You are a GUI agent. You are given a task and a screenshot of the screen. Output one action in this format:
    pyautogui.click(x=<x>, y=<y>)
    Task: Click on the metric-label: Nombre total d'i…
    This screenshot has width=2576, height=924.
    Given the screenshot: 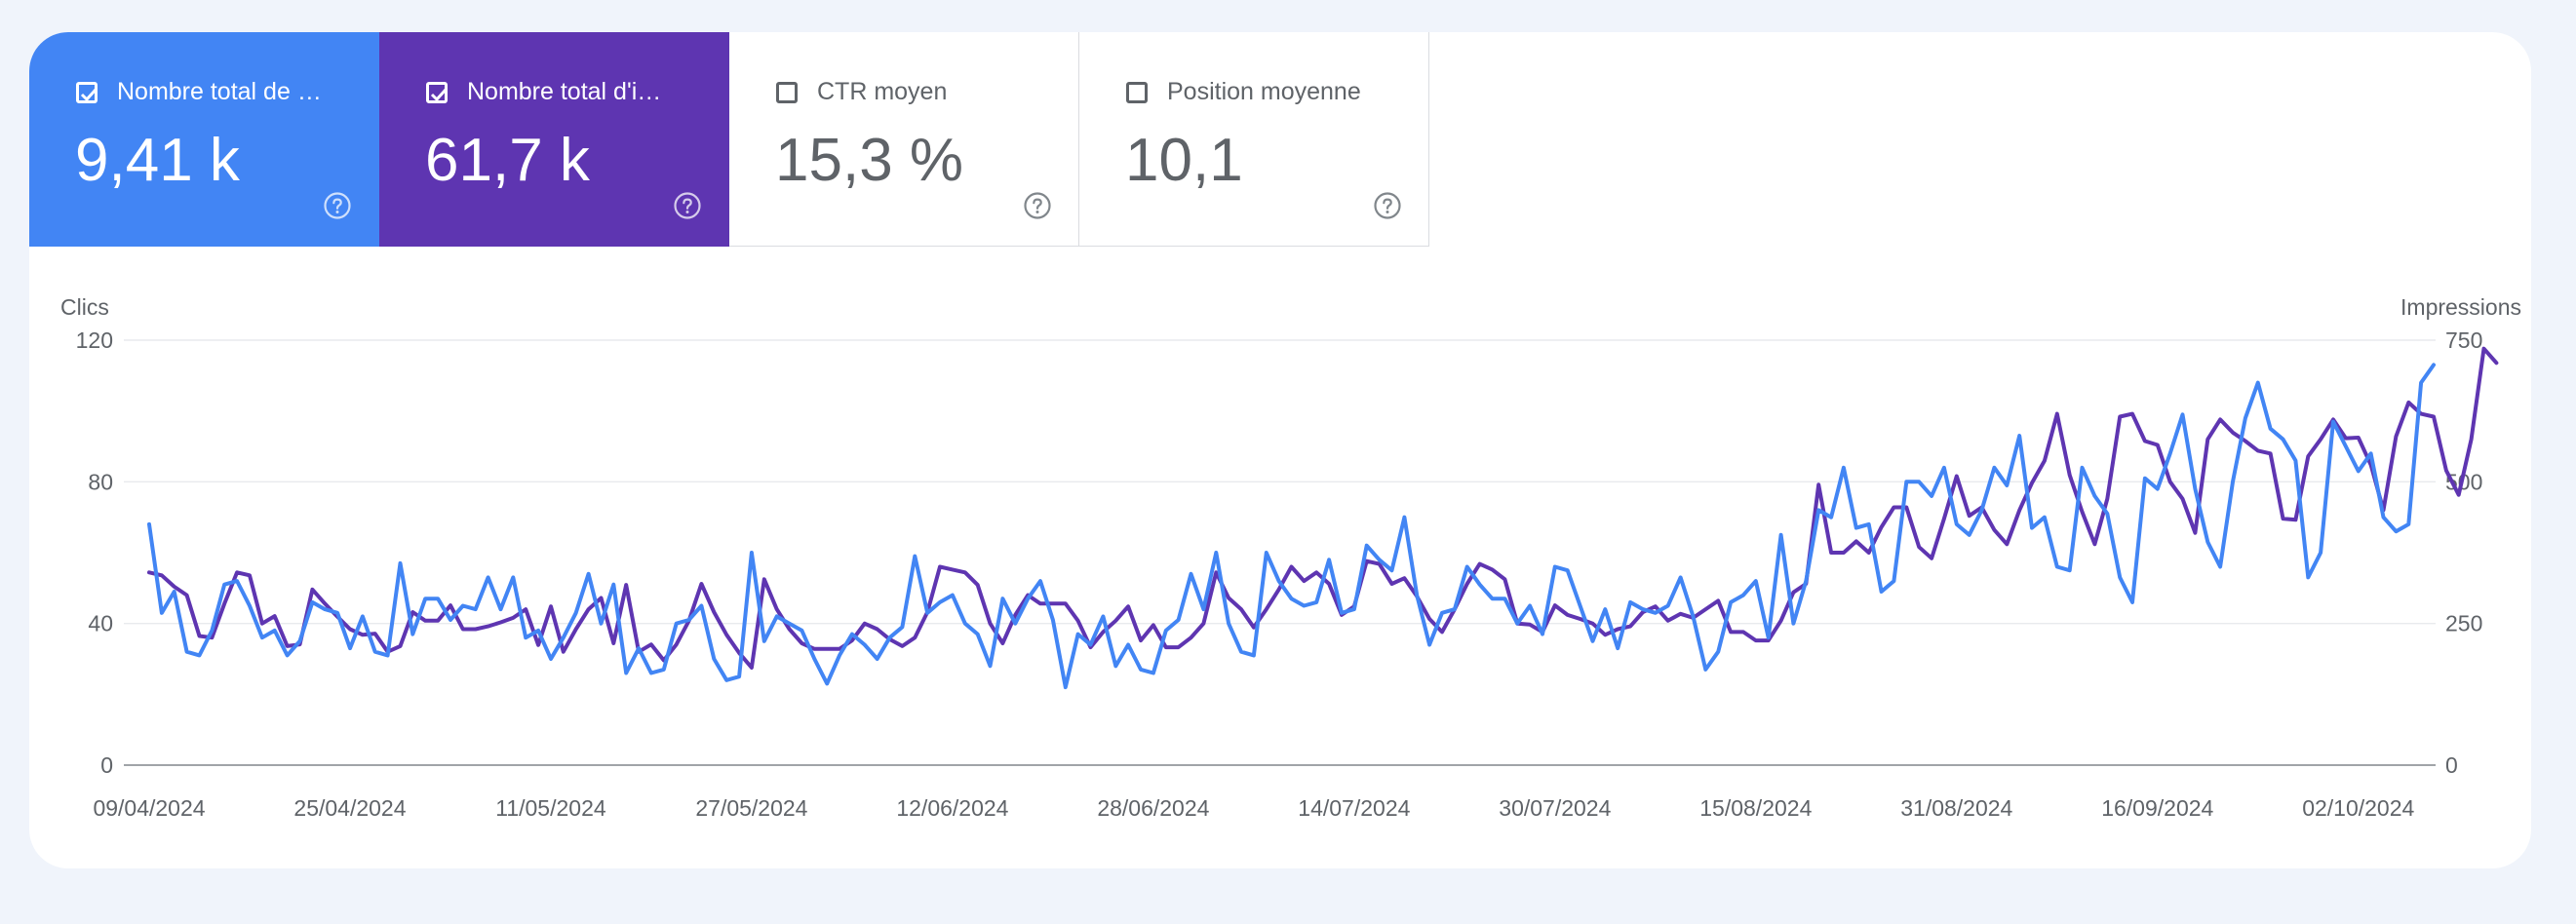 What is the action you would take?
    pyautogui.click(x=564, y=91)
    